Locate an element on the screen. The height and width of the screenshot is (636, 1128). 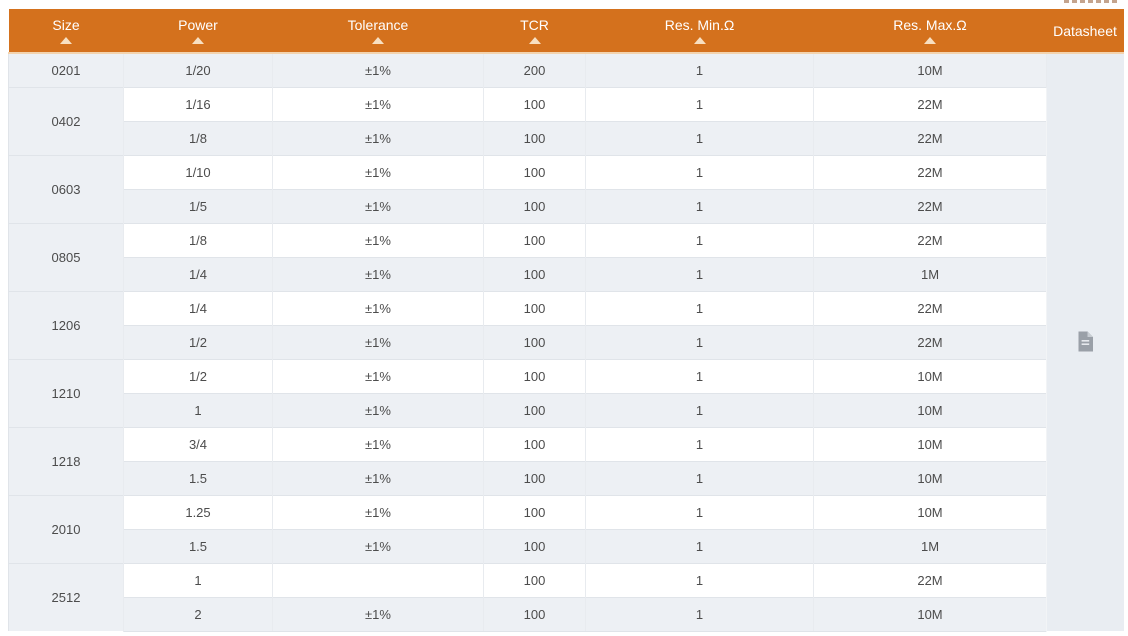
table-row: 2010 1.25 ±1% 100 1 10M is located at coordinates (566, 528).